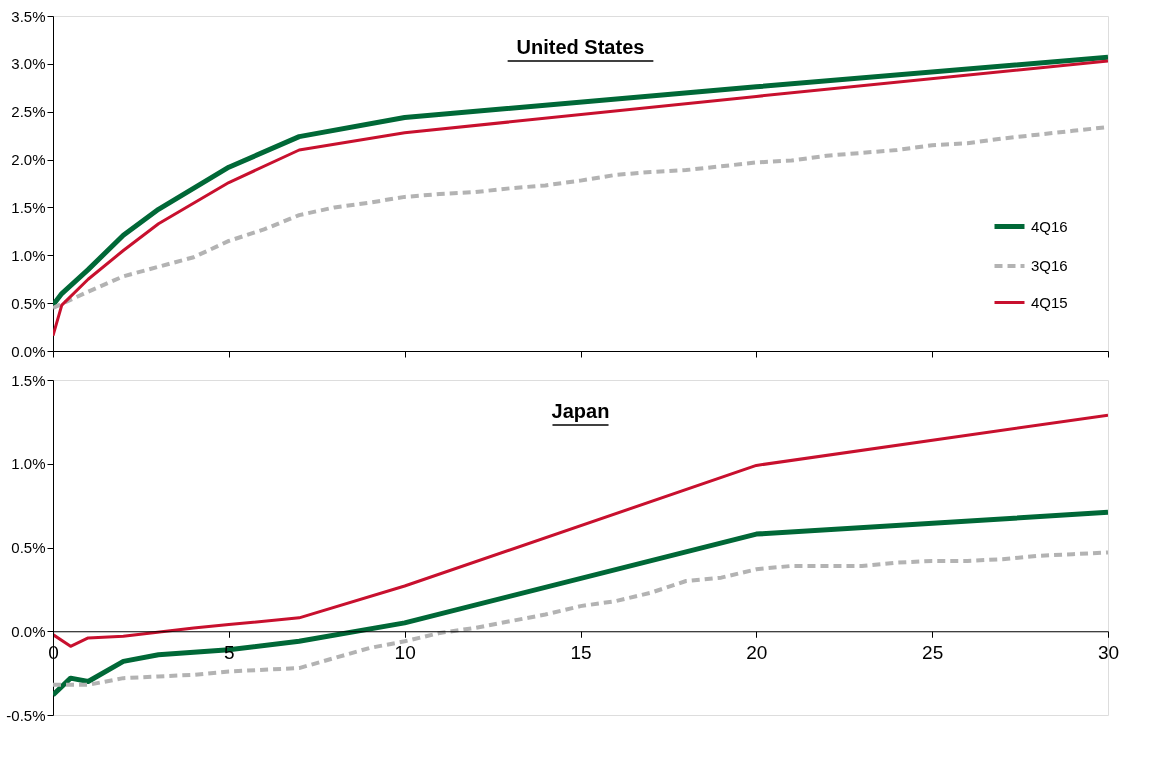 This screenshot has height=762, width=1158. Describe the element at coordinates (1108, 652) in the screenshot. I see `x-tick-label: 30` at that location.